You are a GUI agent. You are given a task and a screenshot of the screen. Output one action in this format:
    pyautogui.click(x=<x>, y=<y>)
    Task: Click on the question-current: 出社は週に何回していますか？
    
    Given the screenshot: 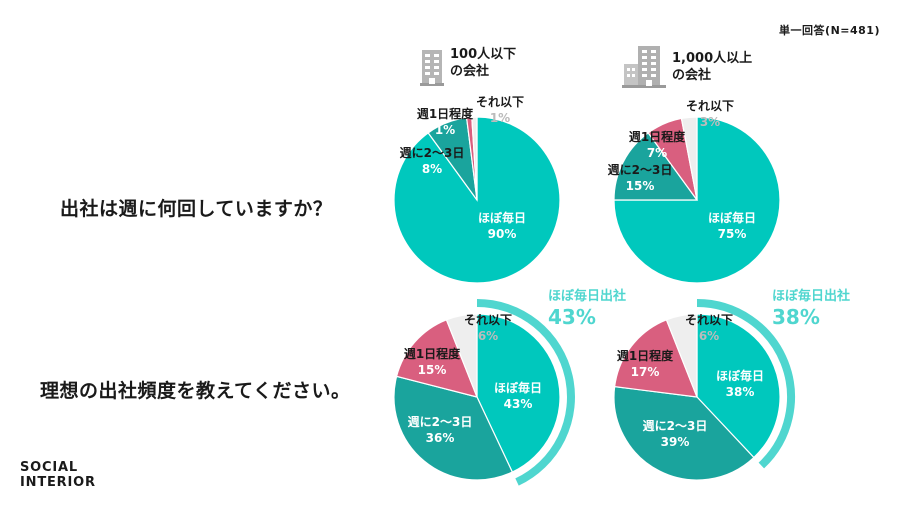 What is the action you would take?
    pyautogui.click(x=196, y=209)
    